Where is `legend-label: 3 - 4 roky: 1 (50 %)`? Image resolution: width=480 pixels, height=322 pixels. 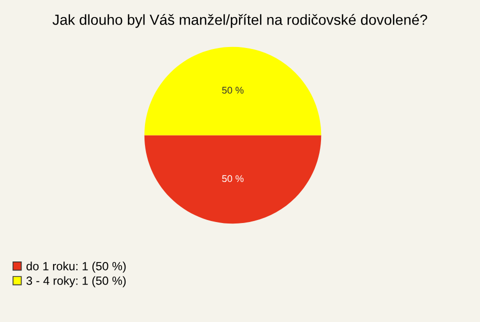
legend-label: 3 - 4 roky: 1 (50 %) is located at coordinates (76, 282).